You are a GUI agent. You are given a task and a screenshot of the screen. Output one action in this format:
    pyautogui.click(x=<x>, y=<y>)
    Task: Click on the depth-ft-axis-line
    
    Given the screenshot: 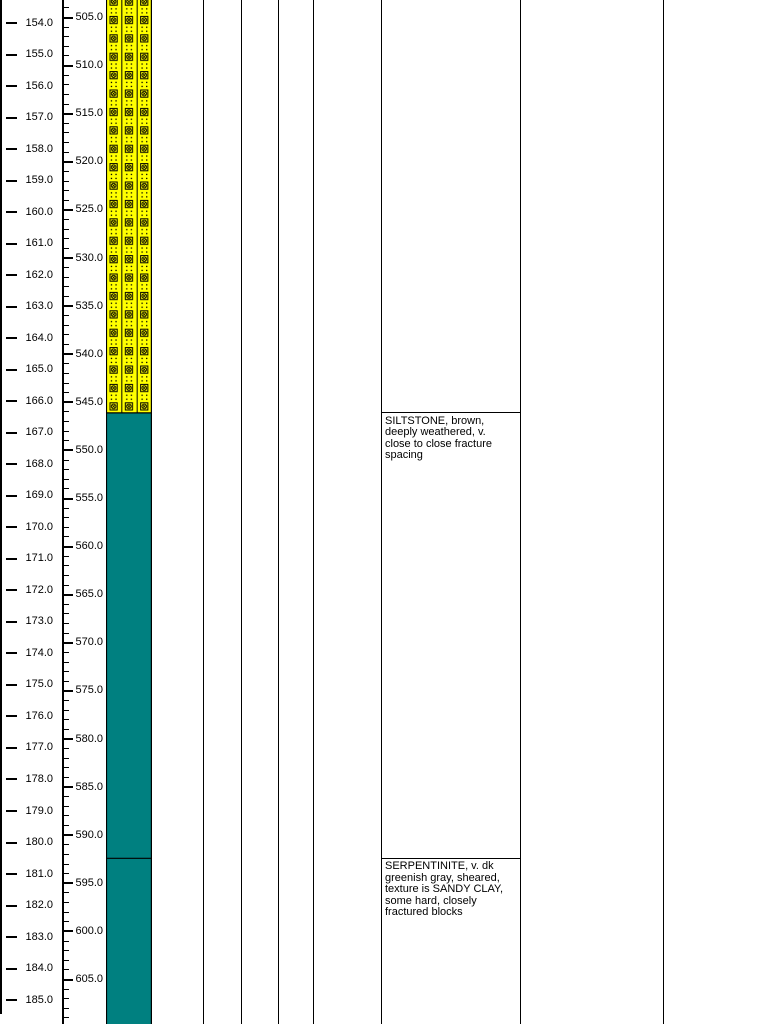 What is the action you would take?
    pyautogui.click(x=63, y=512)
    